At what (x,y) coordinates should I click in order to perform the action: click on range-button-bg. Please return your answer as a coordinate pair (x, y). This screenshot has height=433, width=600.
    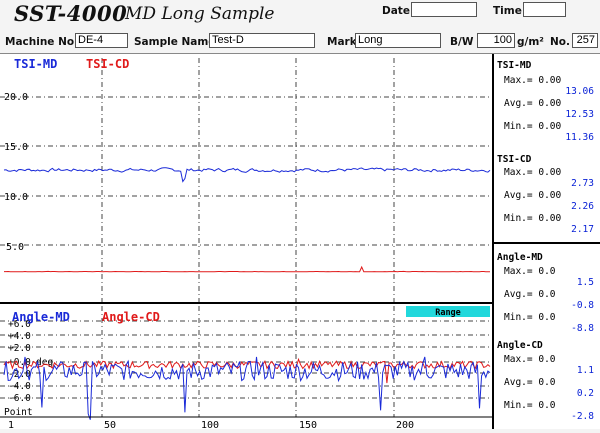
    Looking at the image, I should click on (448, 311).